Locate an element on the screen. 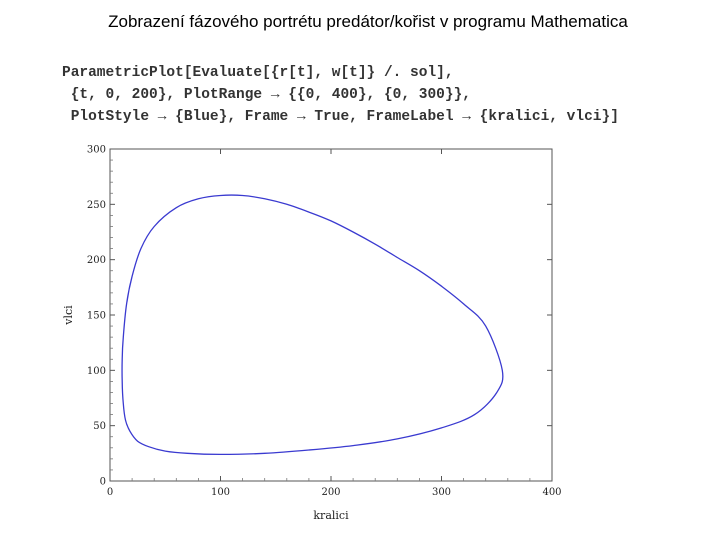  y-tick-label: 50 is located at coordinates (99, 426).